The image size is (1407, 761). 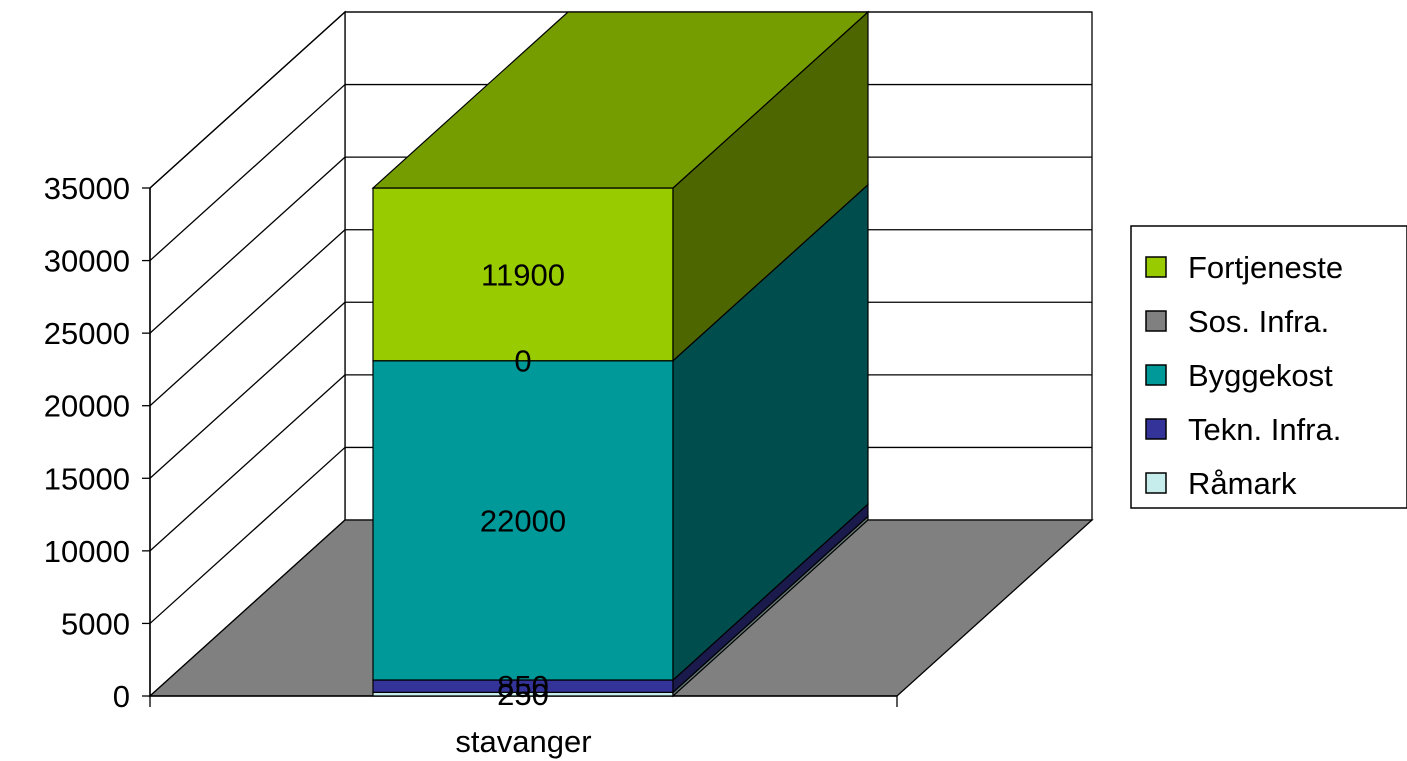 I want to click on data-label: 0, so click(x=522, y=361).